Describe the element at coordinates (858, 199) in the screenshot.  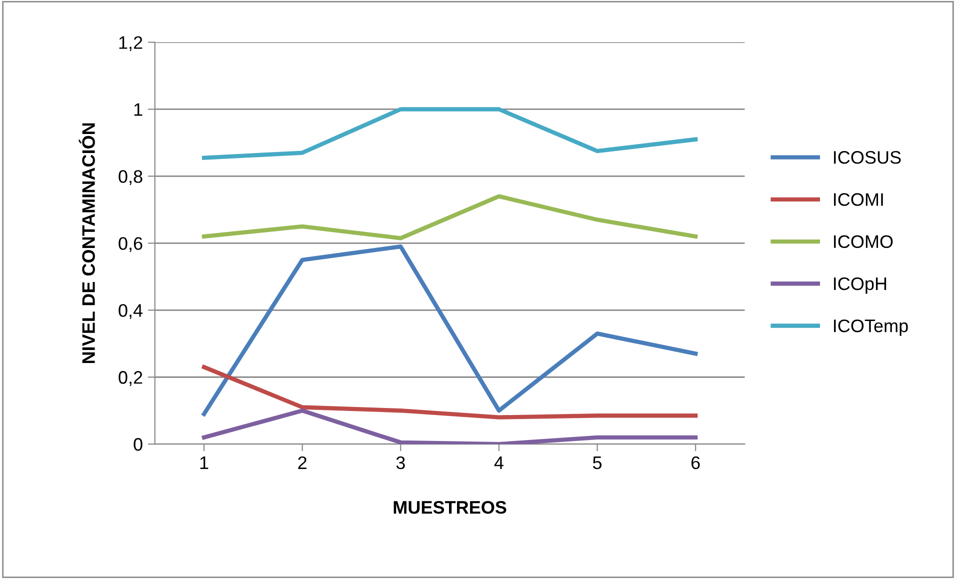
I see `legend-label: ICOMI` at that location.